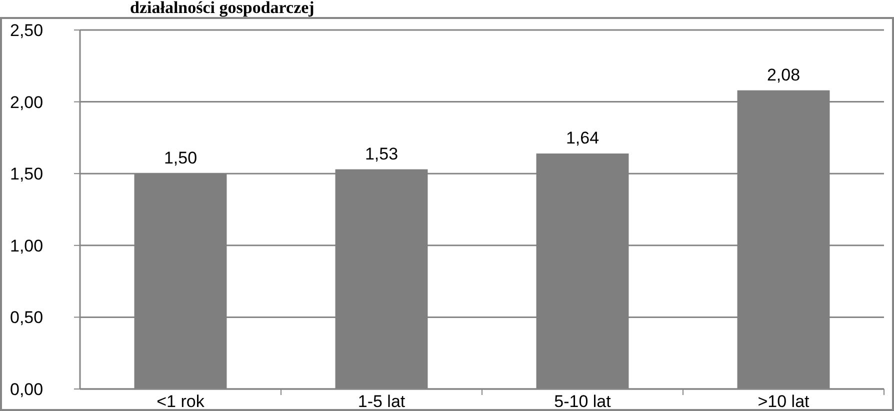  I want to click on x-tick-label: <1 rok, so click(180, 401).